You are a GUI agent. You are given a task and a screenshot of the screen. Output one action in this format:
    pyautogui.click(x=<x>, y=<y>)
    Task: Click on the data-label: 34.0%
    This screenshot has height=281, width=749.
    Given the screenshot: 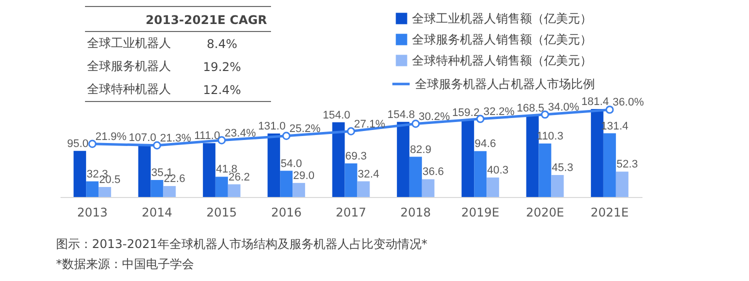 What is the action you would take?
    pyautogui.click(x=564, y=108)
    